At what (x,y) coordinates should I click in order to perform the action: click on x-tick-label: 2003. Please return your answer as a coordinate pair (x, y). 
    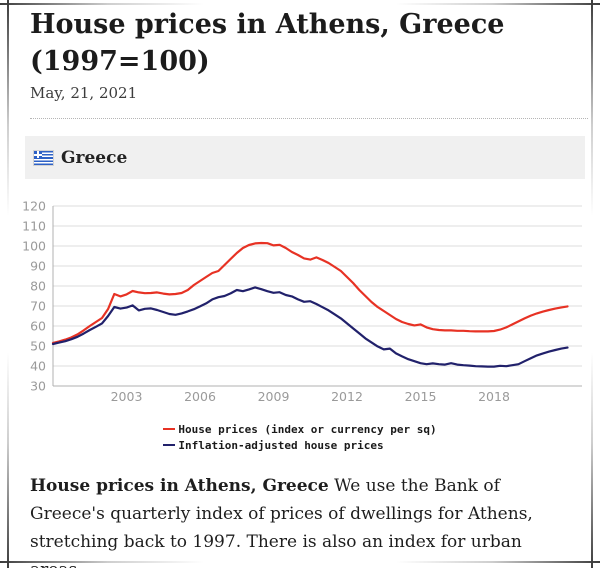
    Looking at the image, I should click on (127, 396).